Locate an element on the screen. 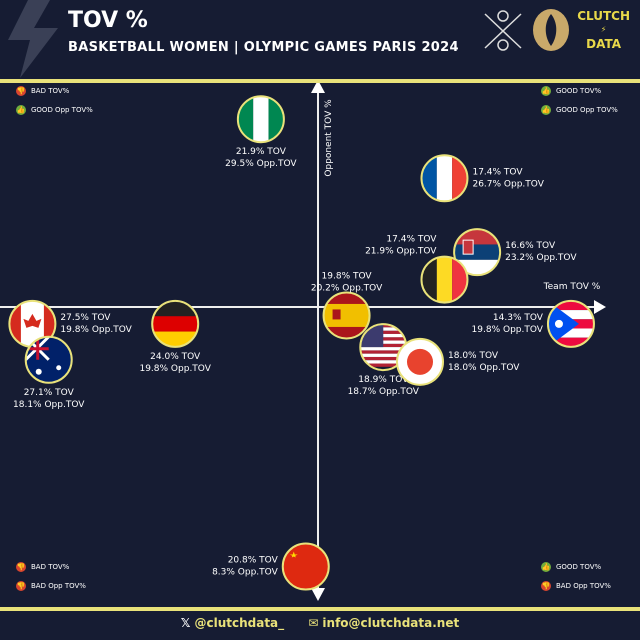 This screenshot has height=640, width=640. mail-icon: ✉ is located at coordinates (313, 623).